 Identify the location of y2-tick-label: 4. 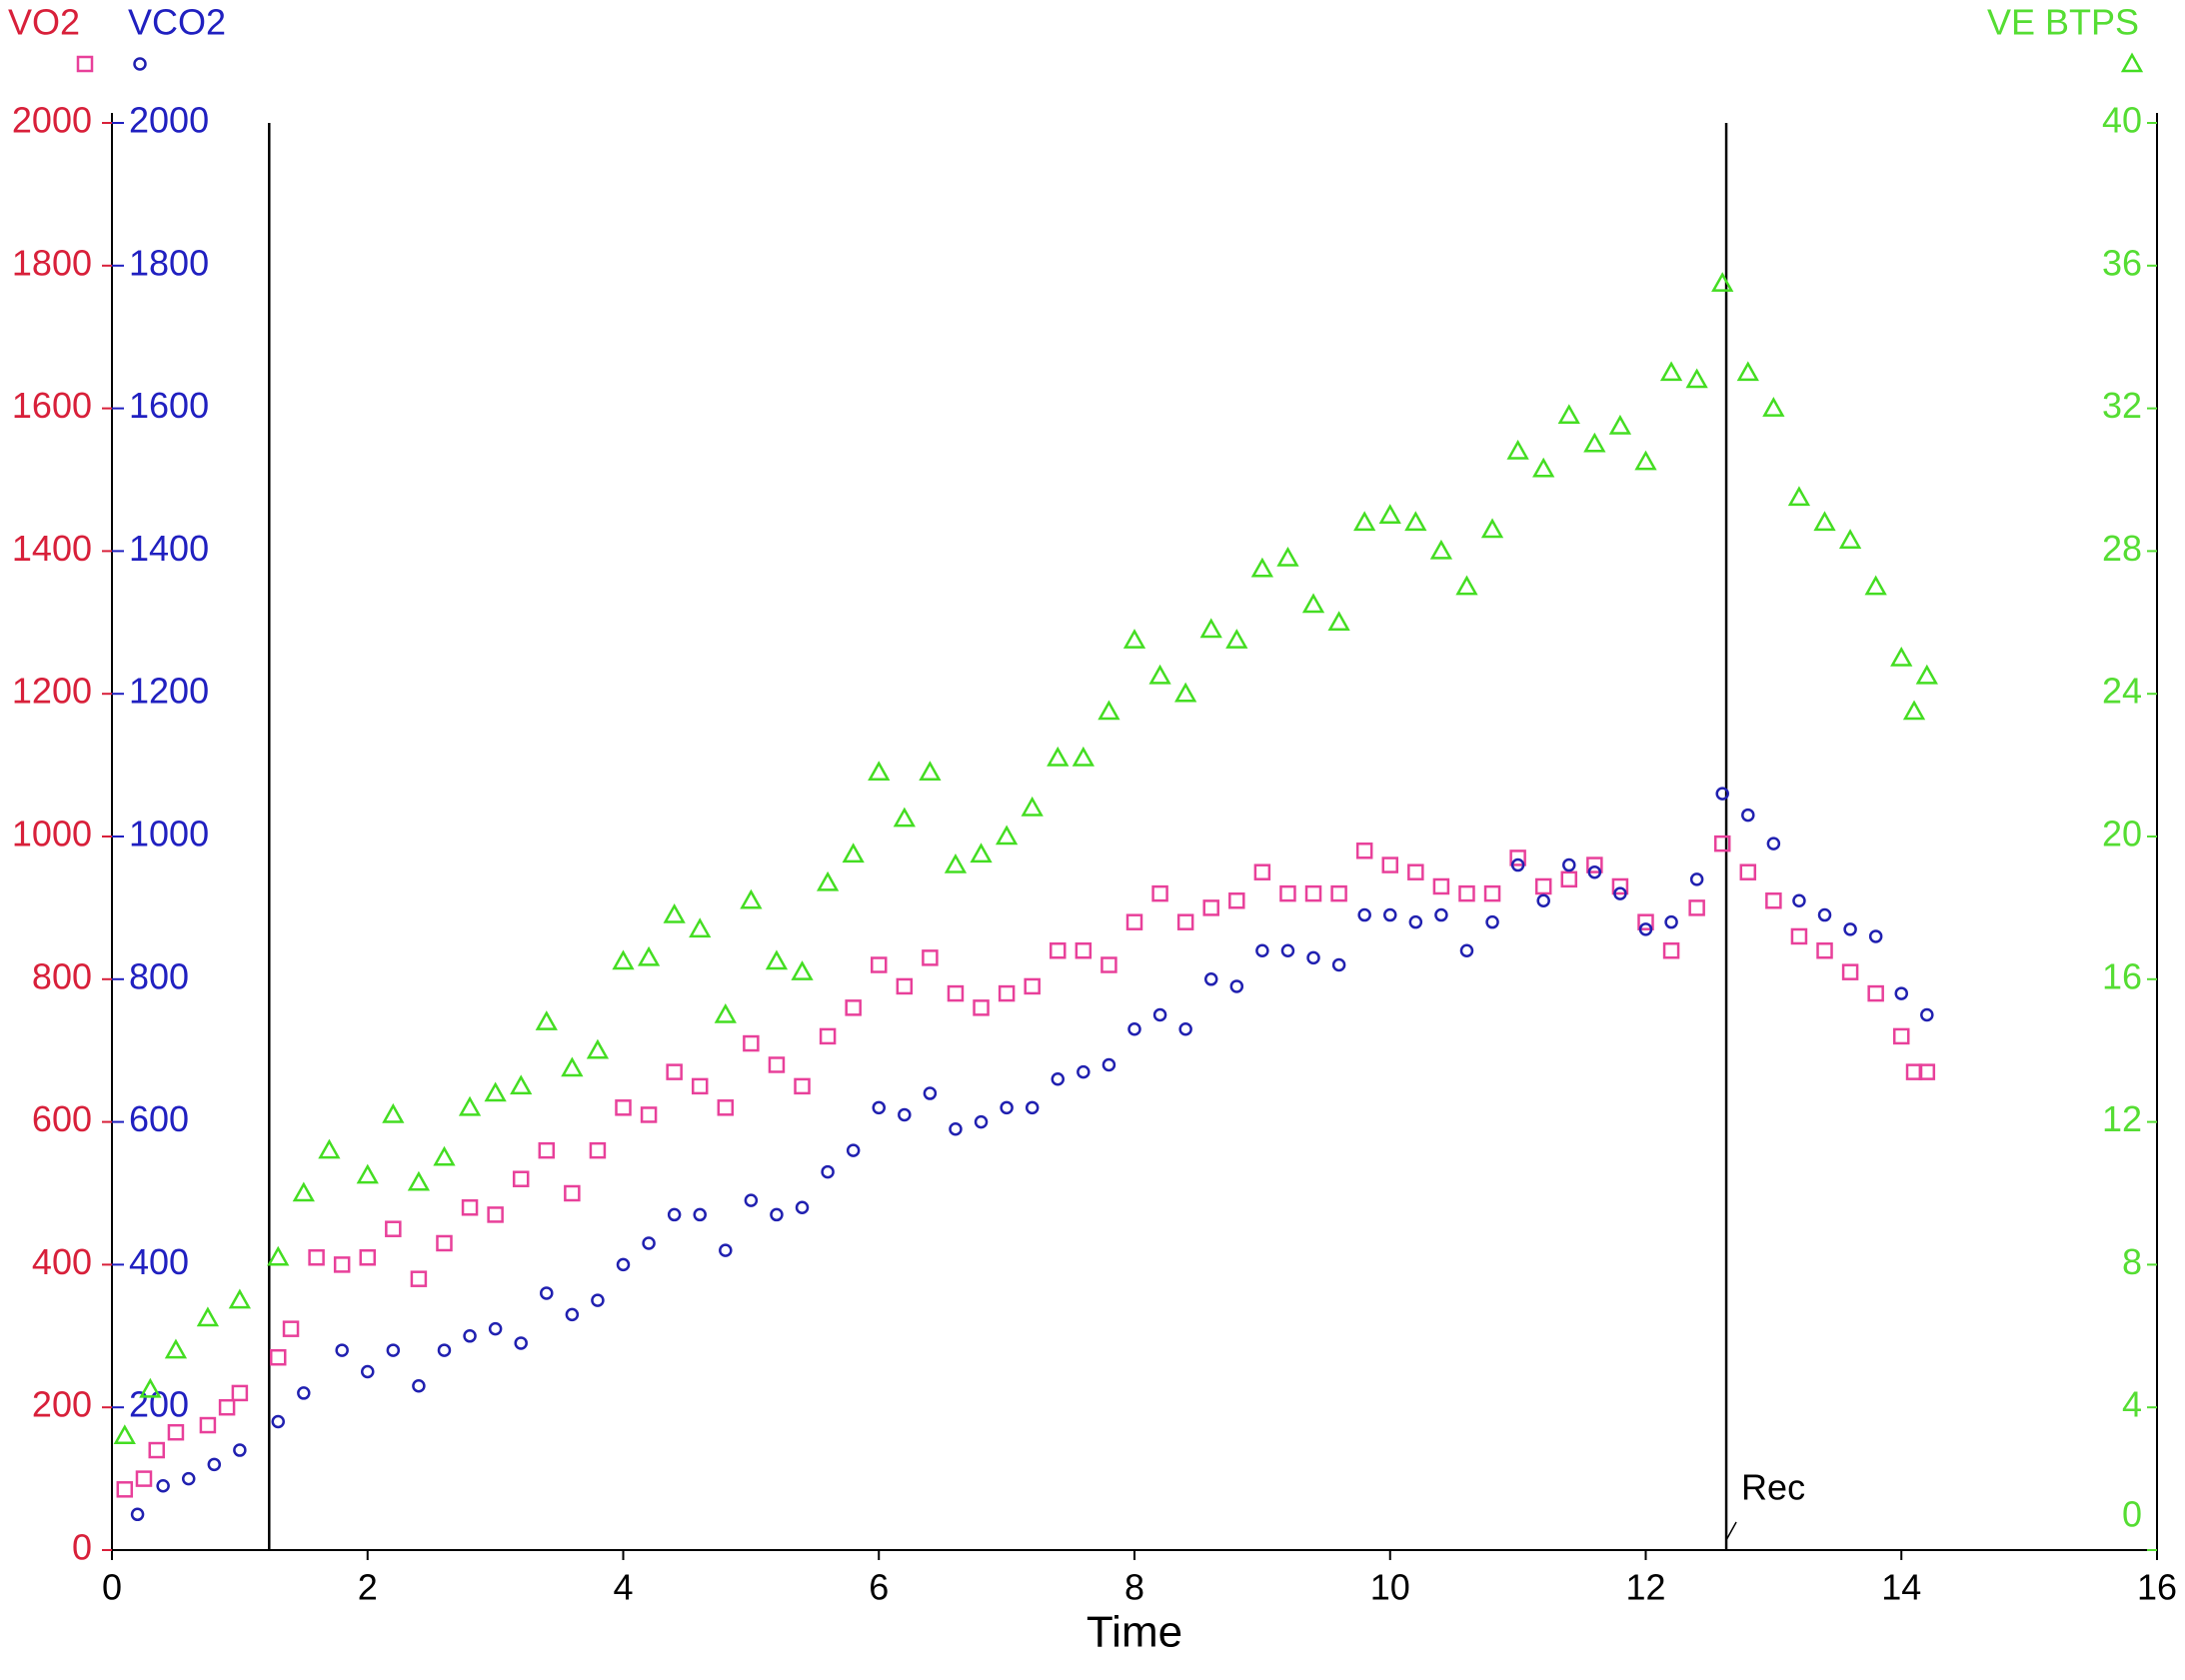
(2132, 1404).